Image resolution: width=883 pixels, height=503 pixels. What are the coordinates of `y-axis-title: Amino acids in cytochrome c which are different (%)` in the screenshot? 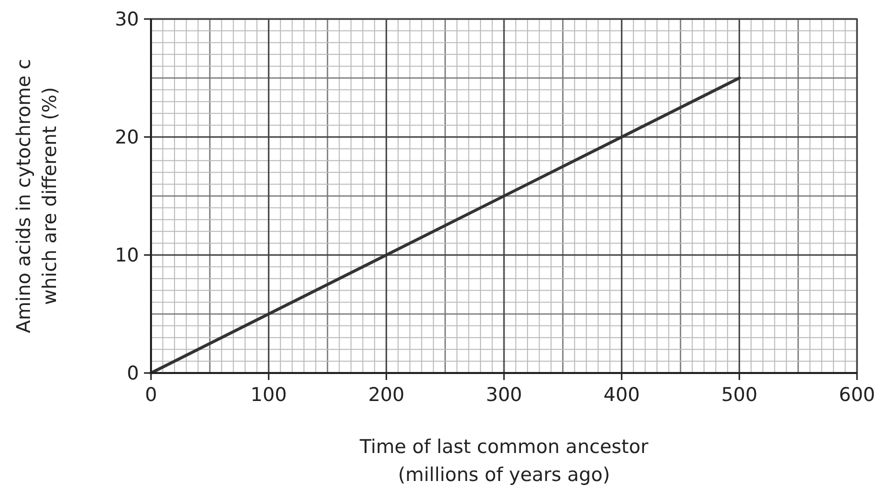 It's located at (37, 196).